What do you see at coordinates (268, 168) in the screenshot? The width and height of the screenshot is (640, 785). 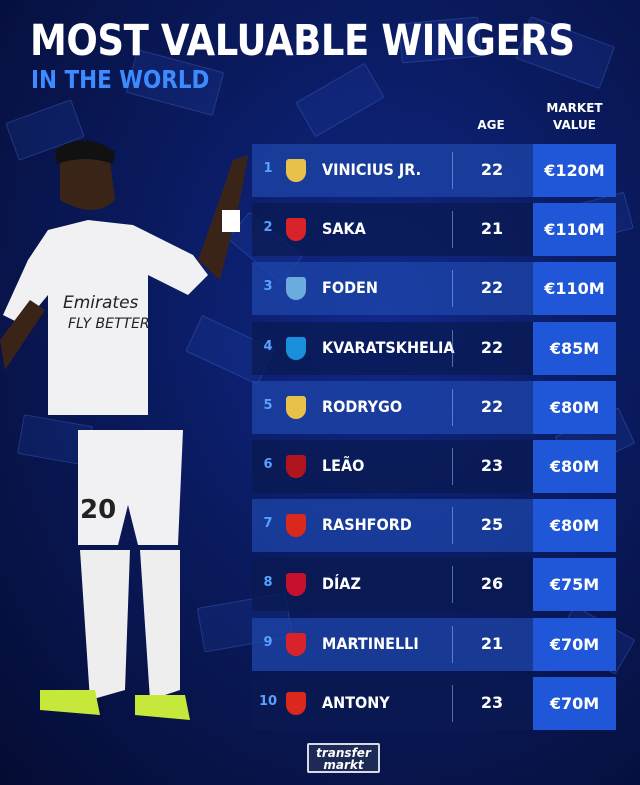 I see `rank: 1` at bounding box center [268, 168].